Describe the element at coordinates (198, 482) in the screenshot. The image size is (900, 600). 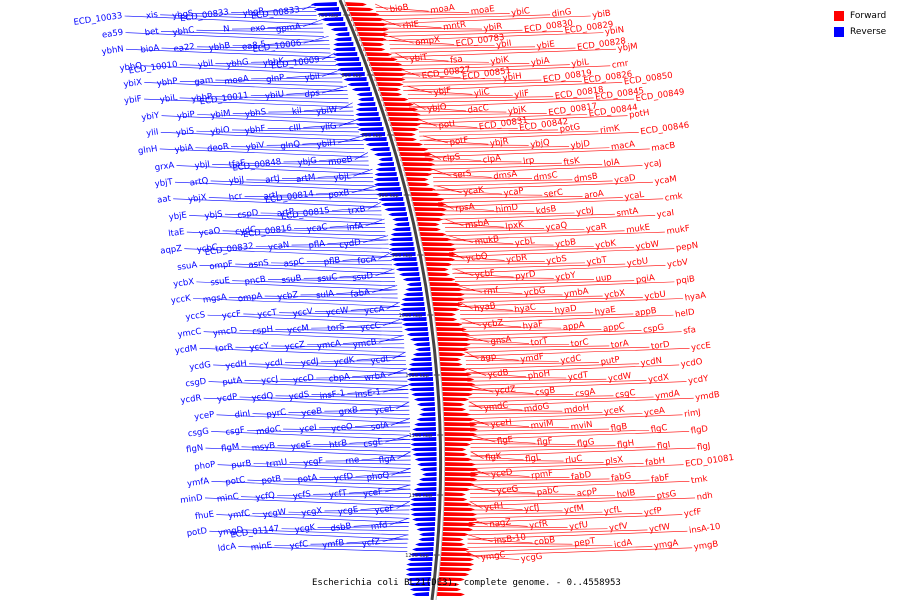
I see `gene-label: ymfA` at that location.